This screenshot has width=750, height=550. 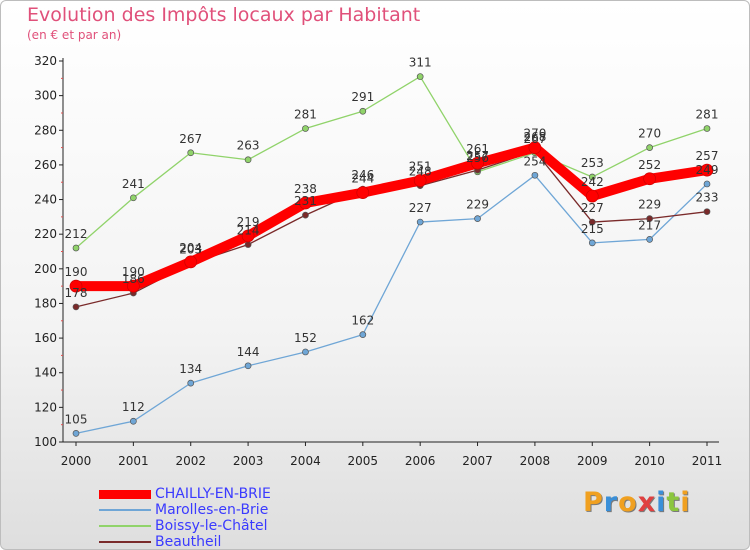 What do you see at coordinates (362, 97) in the screenshot?
I see `data-label: 291` at bounding box center [362, 97].